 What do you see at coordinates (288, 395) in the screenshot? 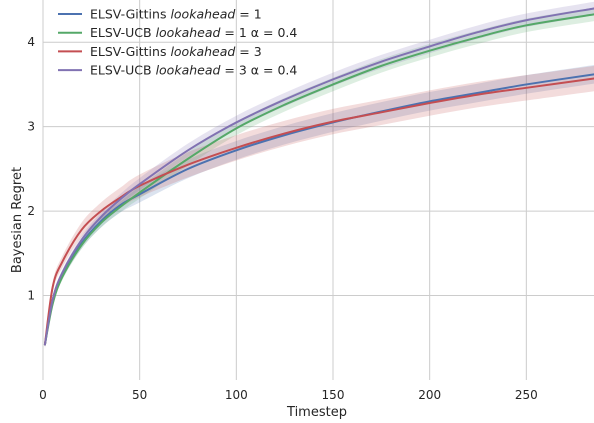
I see `x-axis-ticks: 0 50 100 150 200 250` at bounding box center [288, 395].